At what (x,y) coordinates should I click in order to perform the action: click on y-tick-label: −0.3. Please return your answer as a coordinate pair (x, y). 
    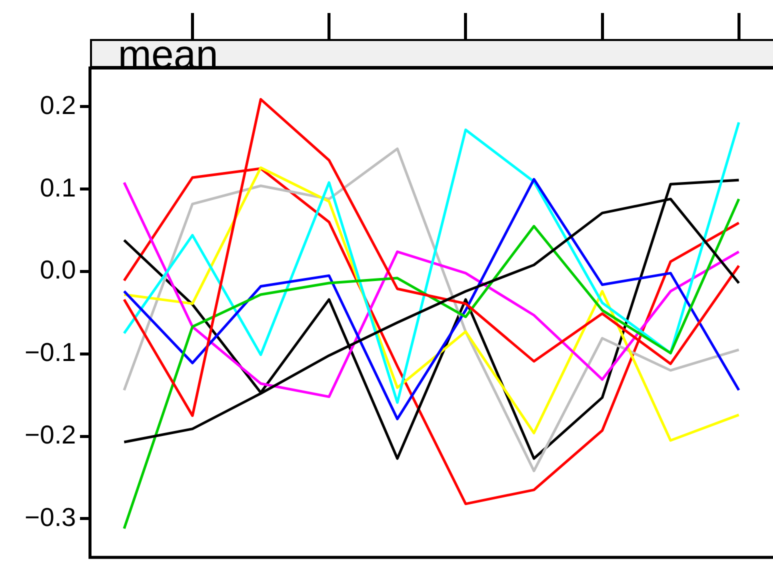
    Looking at the image, I should click on (50, 517).